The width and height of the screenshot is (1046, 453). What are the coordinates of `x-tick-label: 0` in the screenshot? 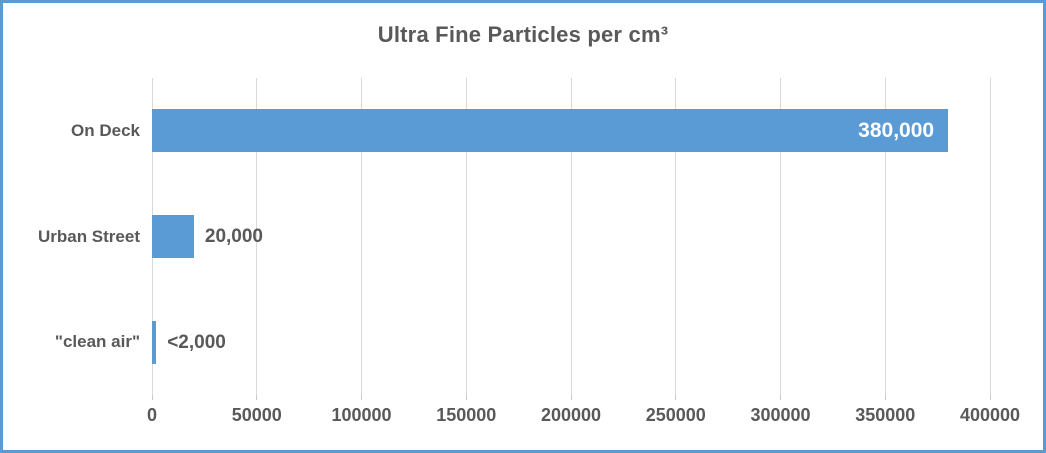 It's located at (151, 415).